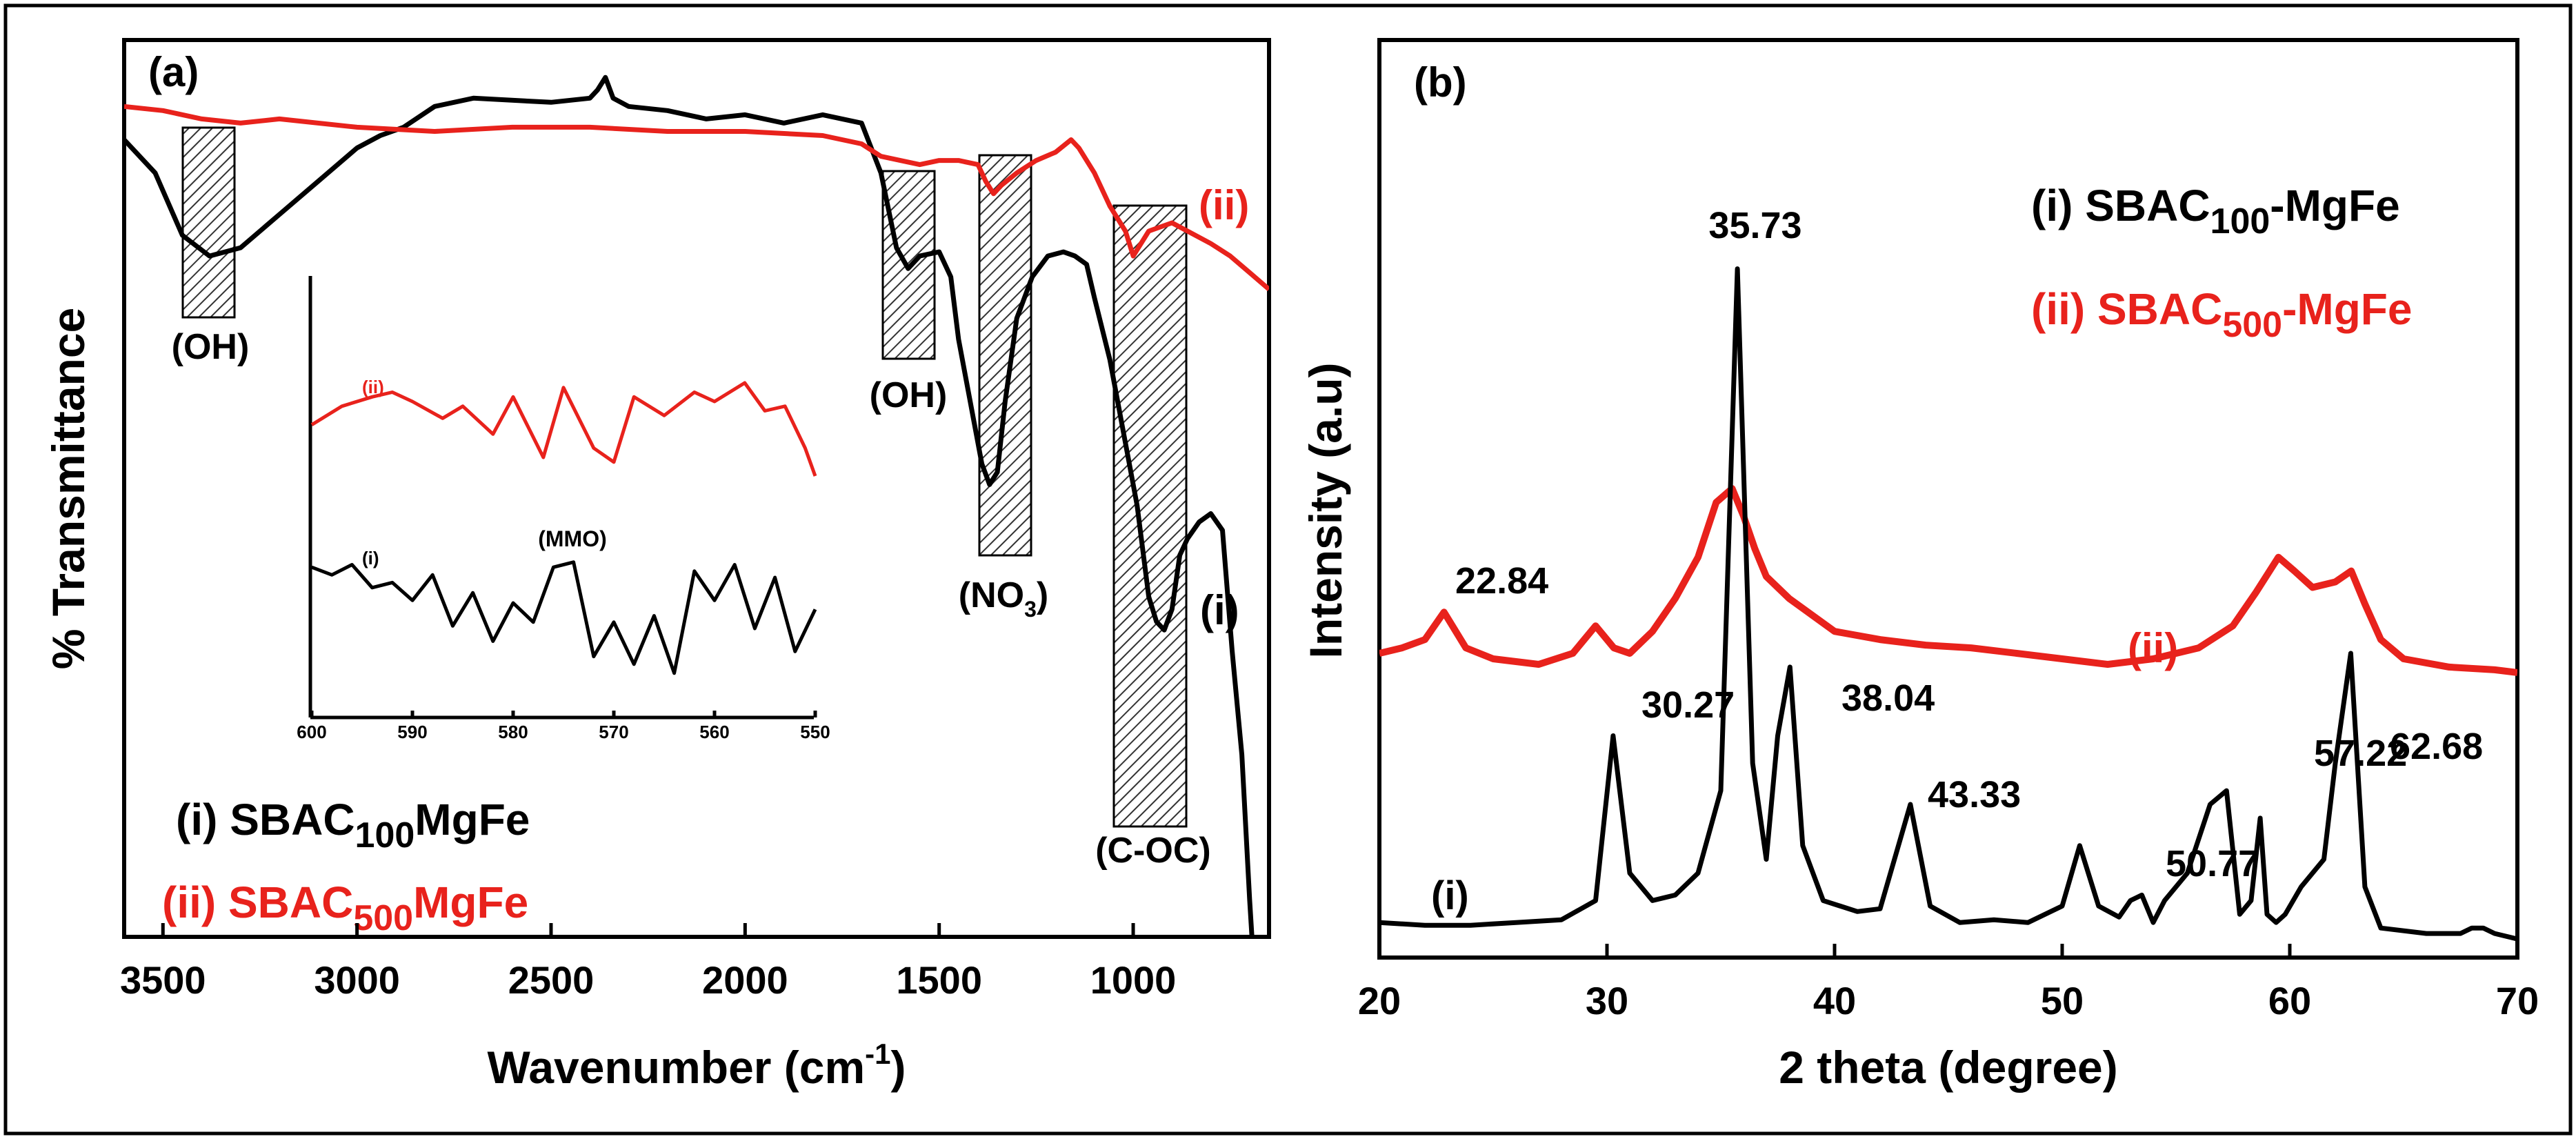  Describe the element at coordinates (1005, 355) in the screenshot. I see `no3-band` at that location.